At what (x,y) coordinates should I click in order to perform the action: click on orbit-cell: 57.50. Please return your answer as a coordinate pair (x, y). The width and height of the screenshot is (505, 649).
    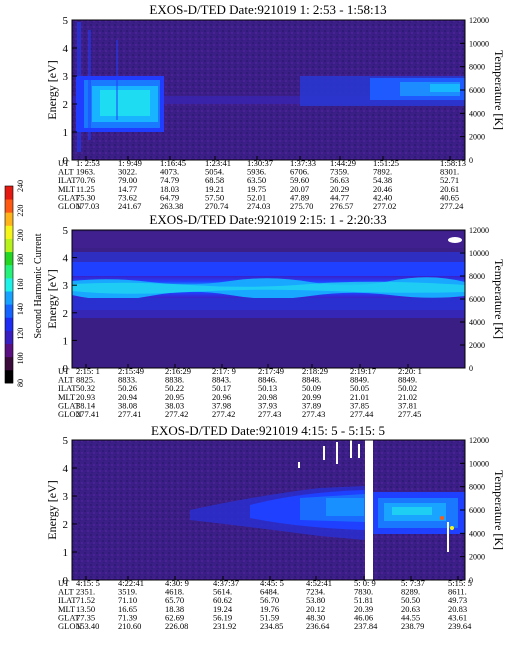
    Looking at the image, I should click on (214, 197).